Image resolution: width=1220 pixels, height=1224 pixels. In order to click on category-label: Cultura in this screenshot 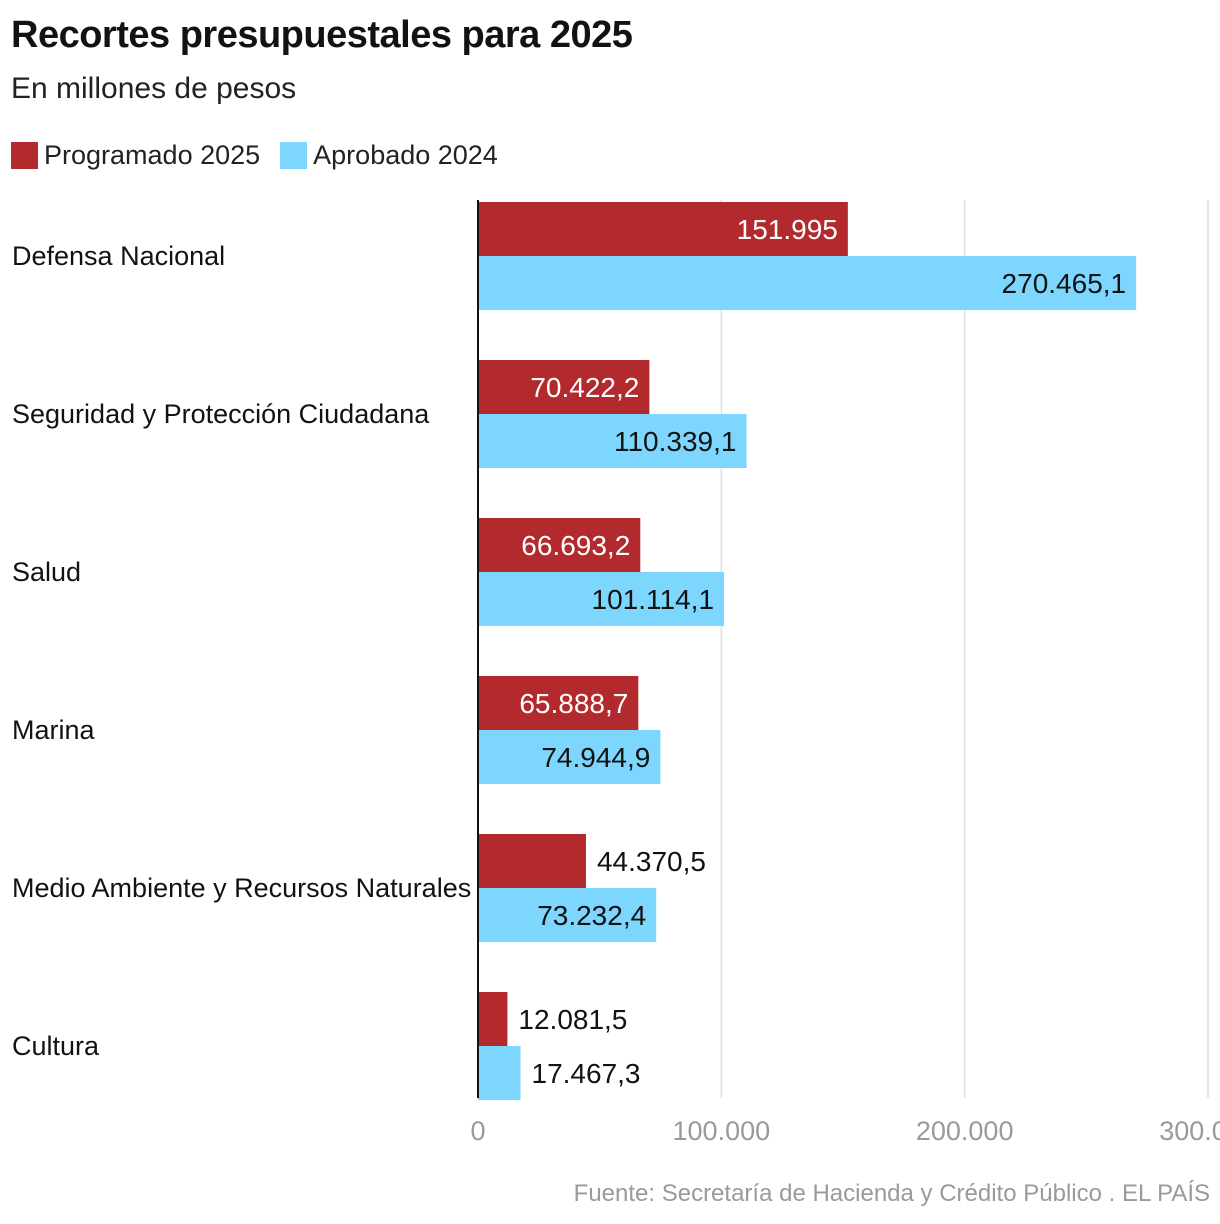, I will do `click(56, 1046)`.